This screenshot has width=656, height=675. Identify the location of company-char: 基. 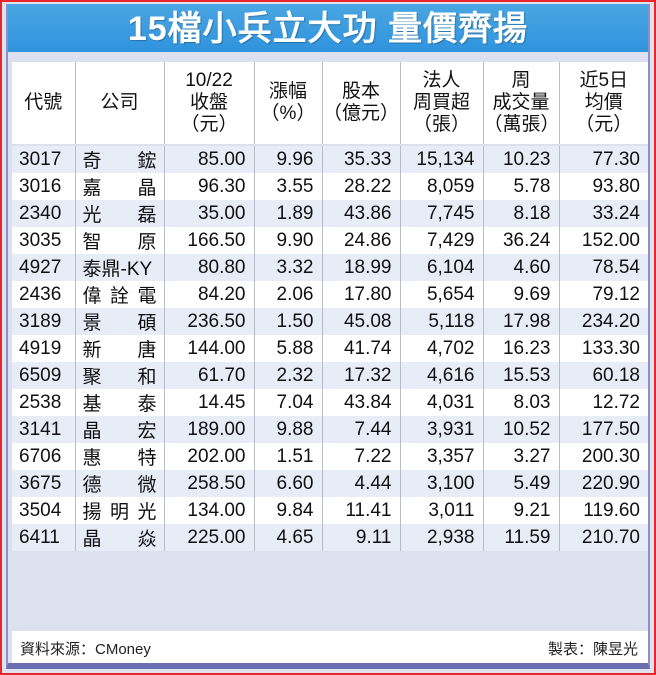
(92, 404).